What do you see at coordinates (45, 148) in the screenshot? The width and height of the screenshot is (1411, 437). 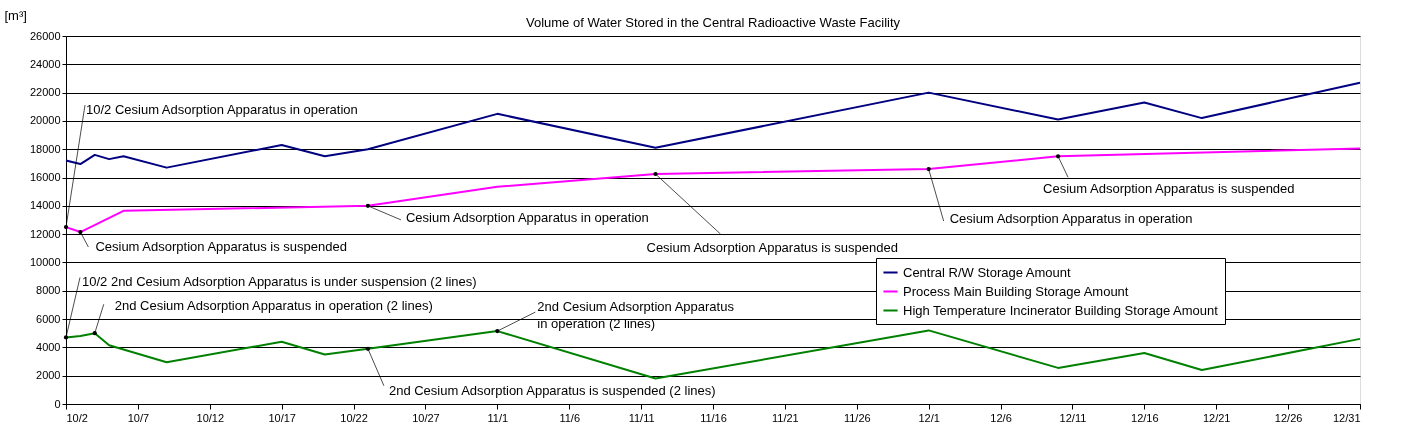 I see `y-tick-label: 18000` at bounding box center [45, 148].